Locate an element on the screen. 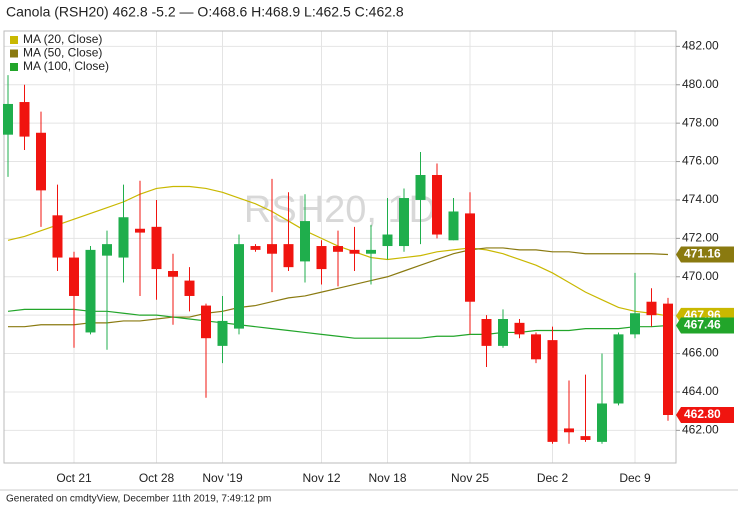 The image size is (738, 510). x-tick-label: Oct 21 is located at coordinates (74, 478).